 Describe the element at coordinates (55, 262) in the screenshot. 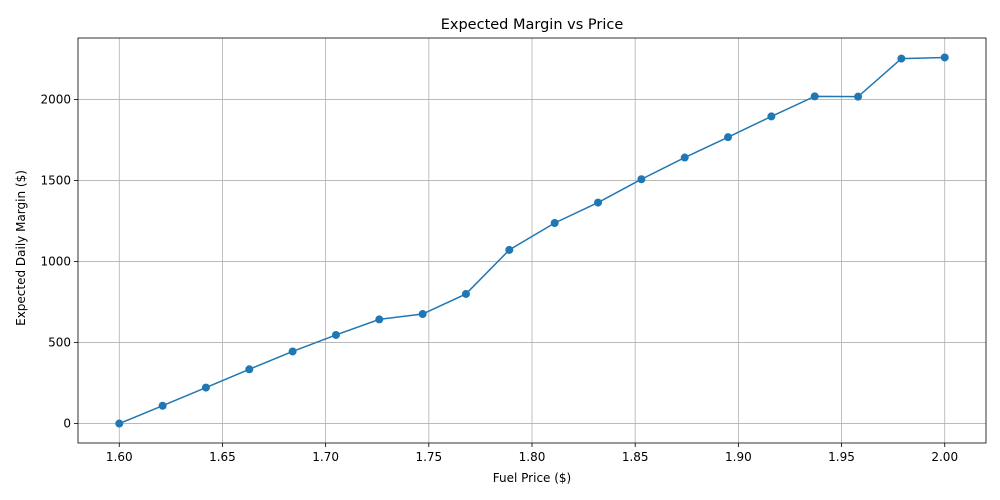

I see `y-tick-label: 1000` at that location.